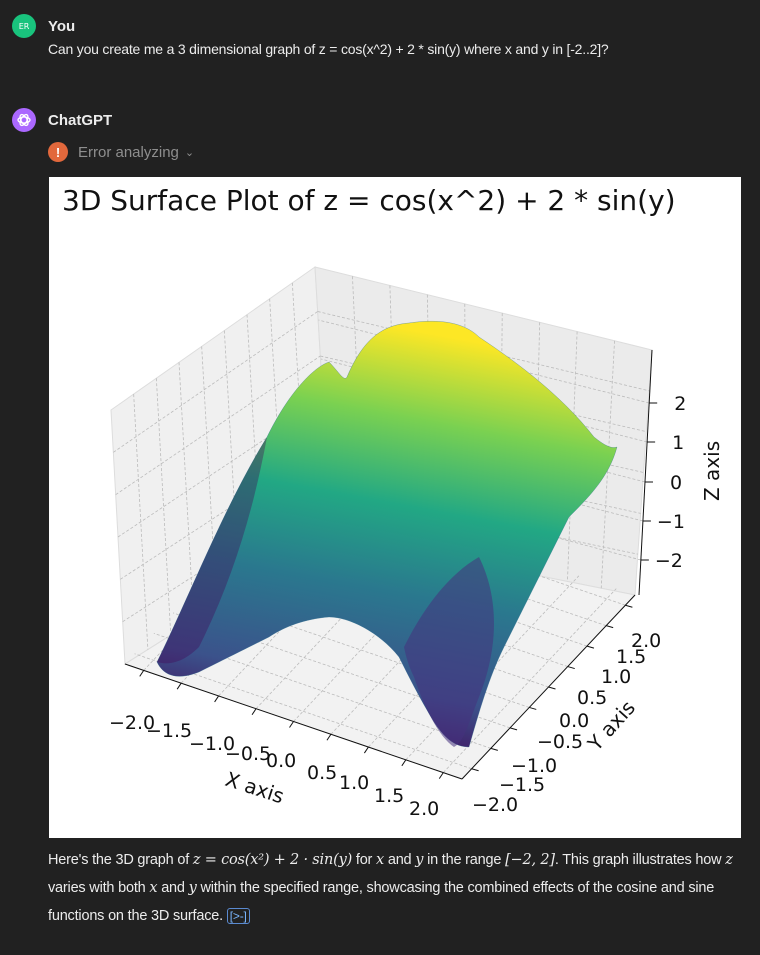 The width and height of the screenshot is (760, 955). What do you see at coordinates (645, 472) in the screenshot?
I see `z-axis-line` at bounding box center [645, 472].